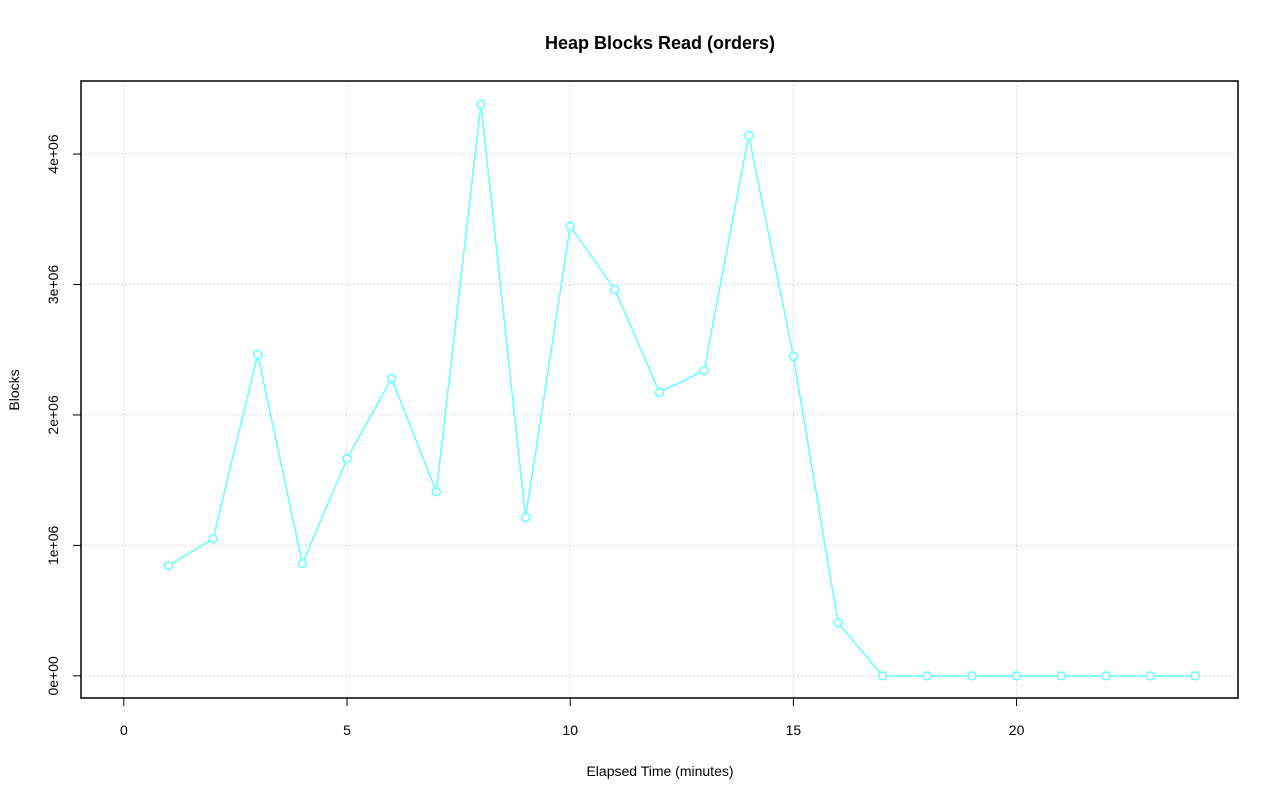  What do you see at coordinates (570, 730) in the screenshot?
I see `x-tick-label: 10` at bounding box center [570, 730].